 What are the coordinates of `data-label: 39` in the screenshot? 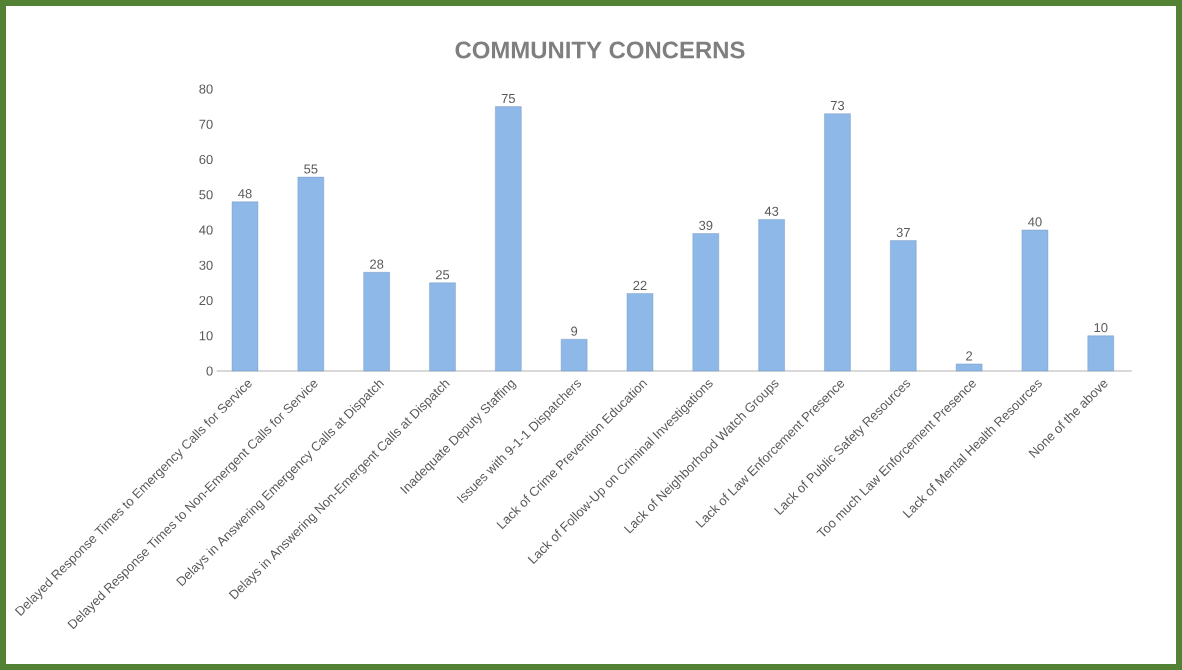 It's located at (706, 225).